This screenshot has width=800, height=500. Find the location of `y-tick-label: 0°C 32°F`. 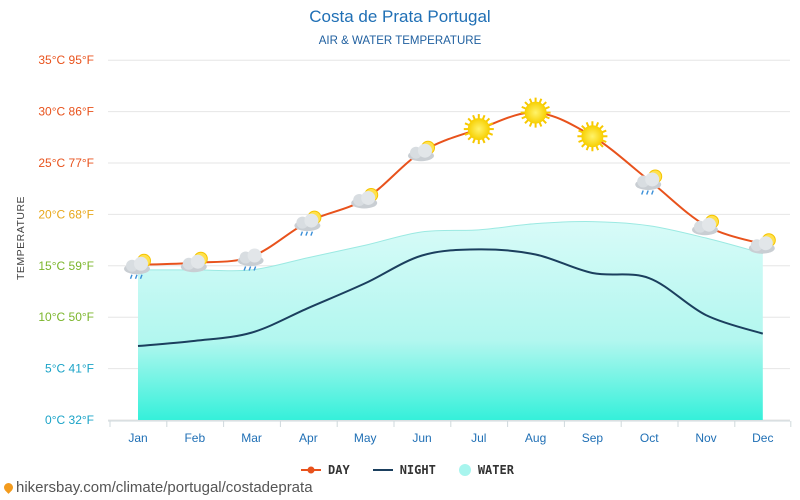

y-tick-label: 0°C 32°F is located at coordinates (69, 420).